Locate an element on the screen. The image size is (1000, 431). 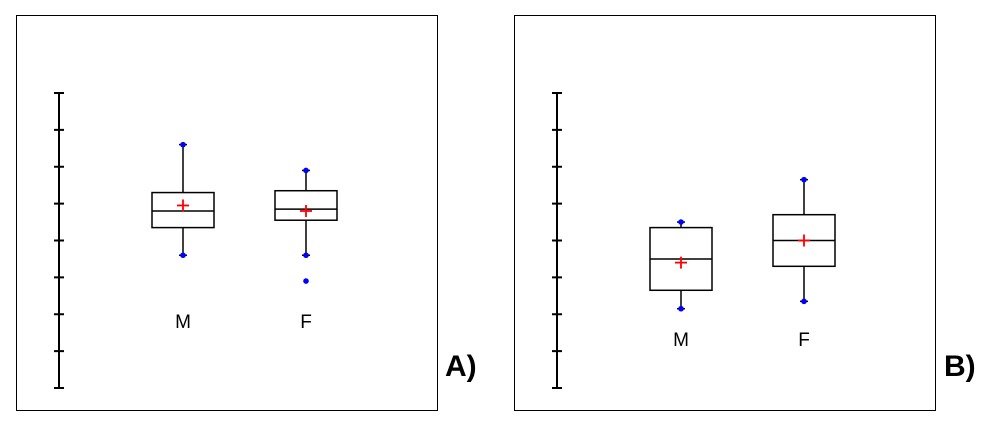
panel-tag-b: B) is located at coordinates (960, 366).